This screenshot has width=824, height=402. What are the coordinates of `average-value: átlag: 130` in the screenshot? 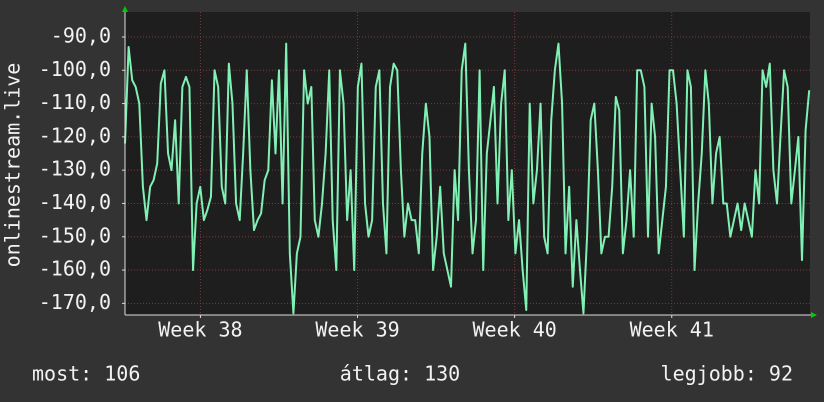 It's located at (400, 374).